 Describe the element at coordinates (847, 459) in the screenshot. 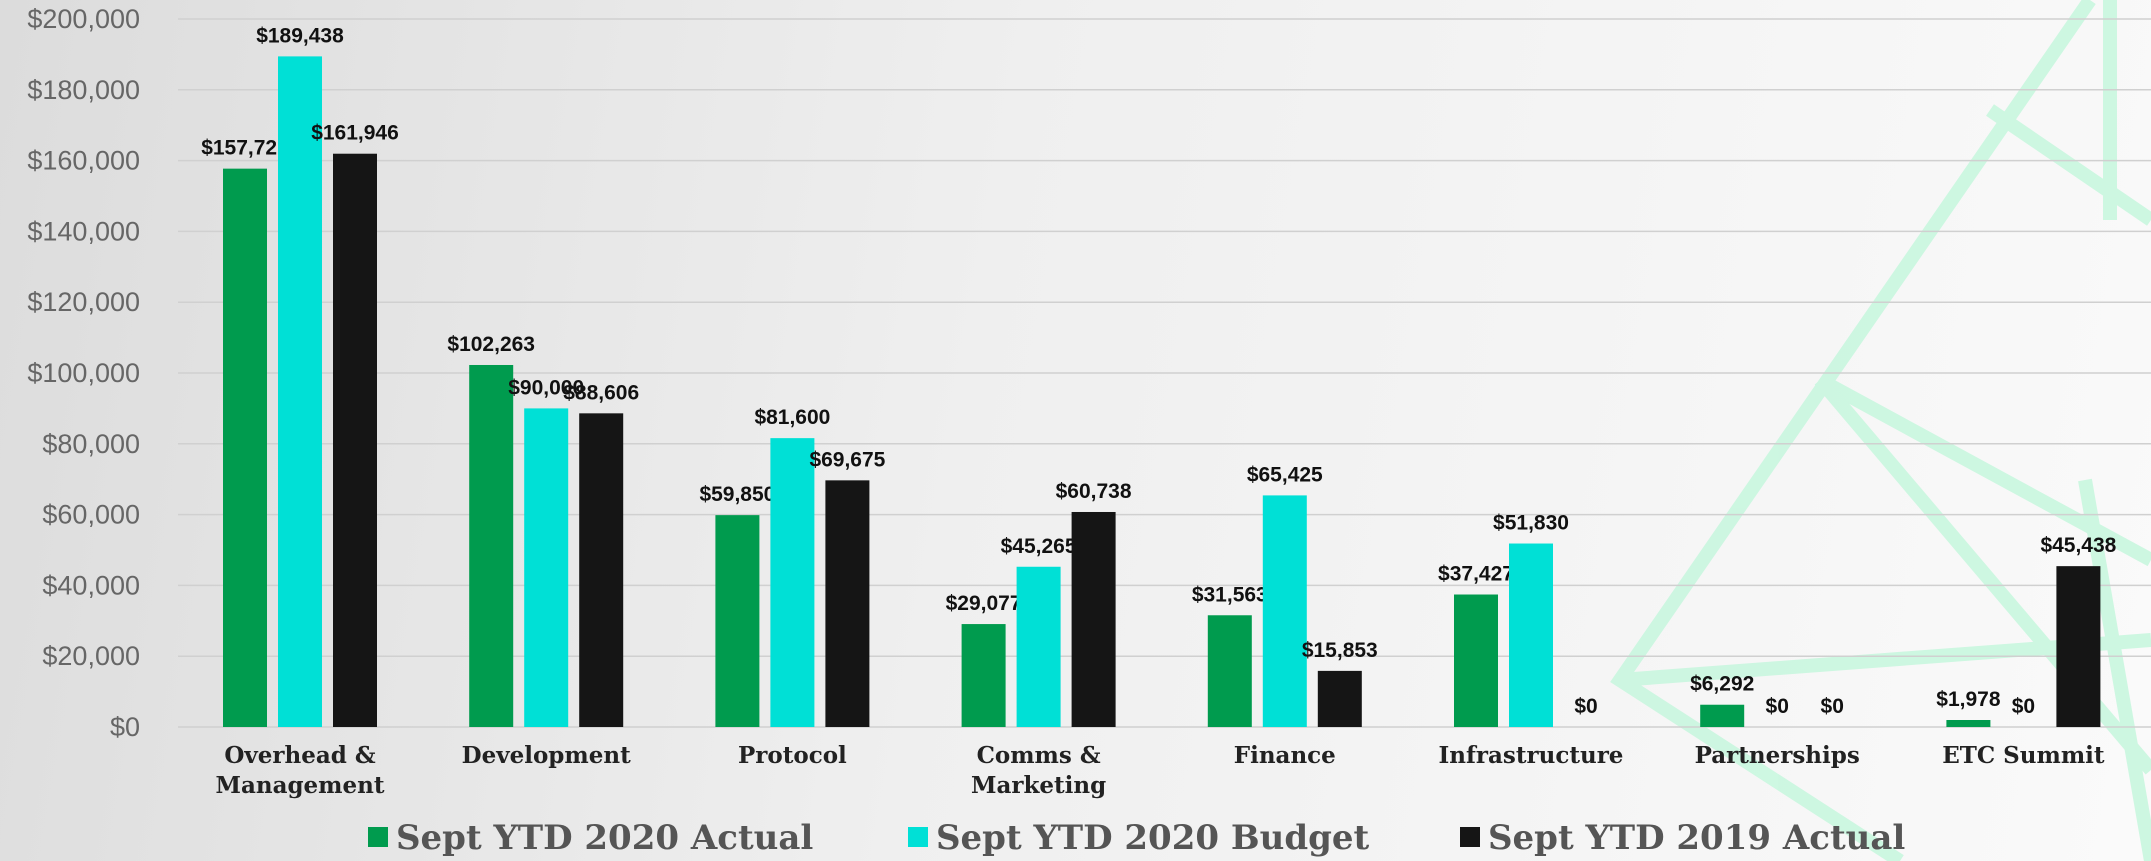

I see `data-label: $69,675` at that location.